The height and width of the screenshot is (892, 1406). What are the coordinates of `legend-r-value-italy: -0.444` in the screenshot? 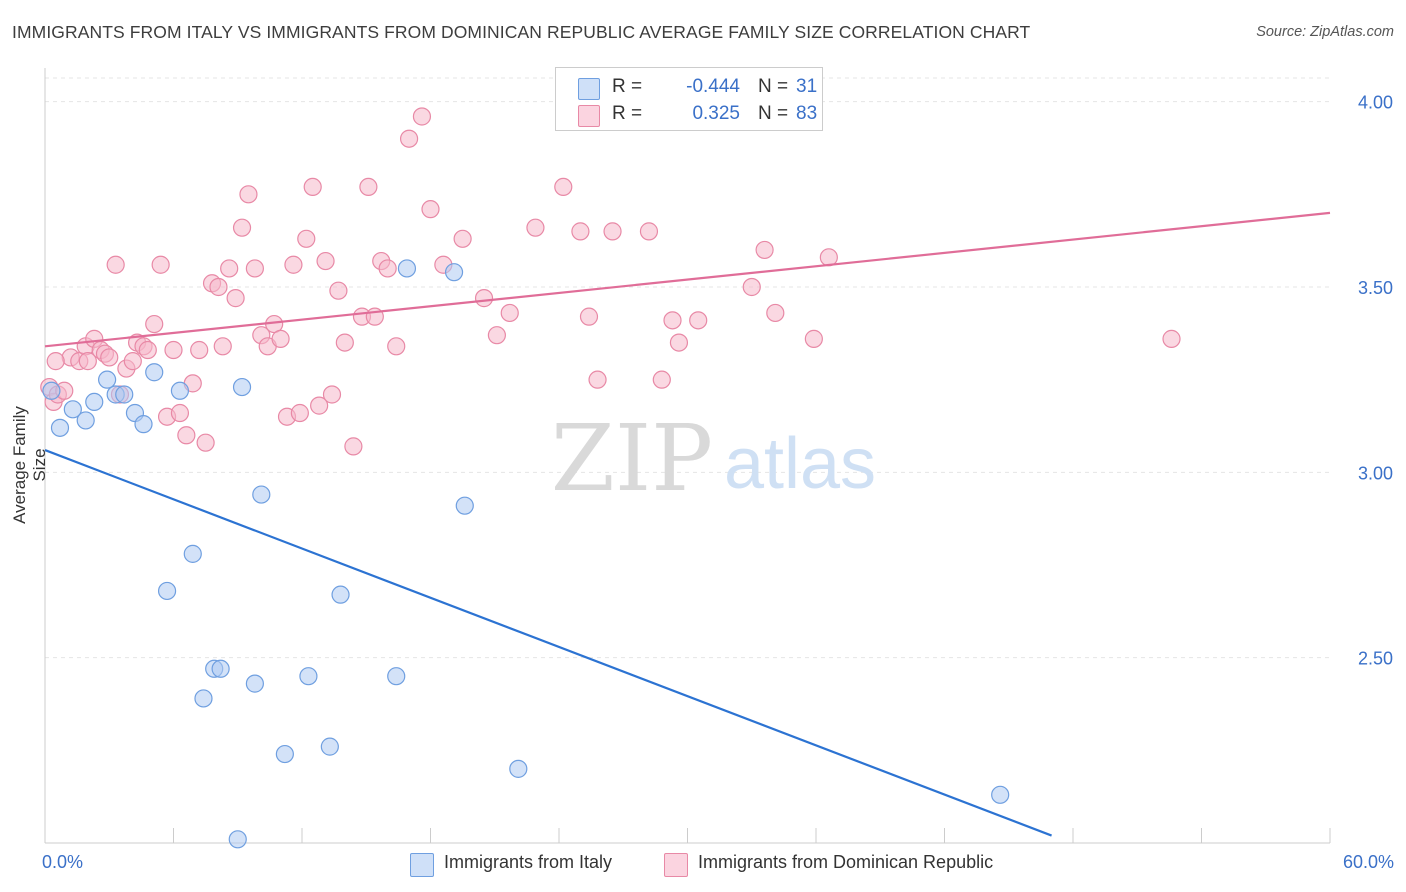 It's located at (713, 86).